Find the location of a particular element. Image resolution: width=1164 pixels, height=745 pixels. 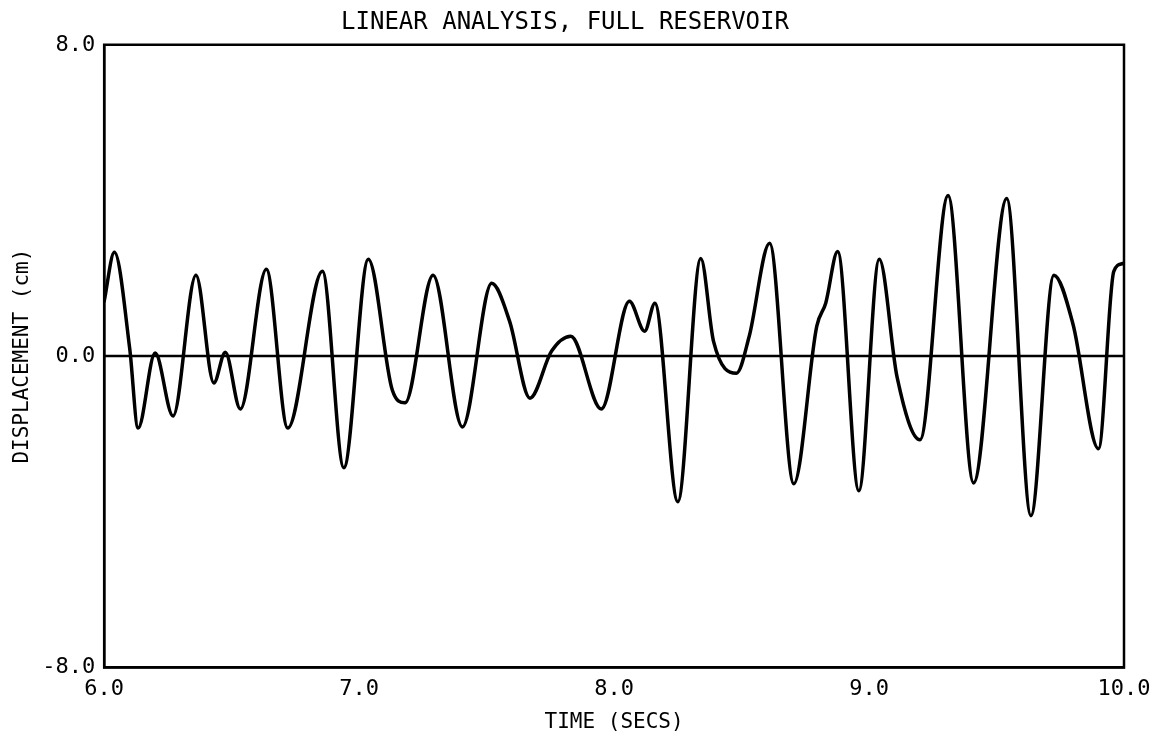

y-axis-title: DISPLACEMENT (cm) is located at coordinates (21, 356).